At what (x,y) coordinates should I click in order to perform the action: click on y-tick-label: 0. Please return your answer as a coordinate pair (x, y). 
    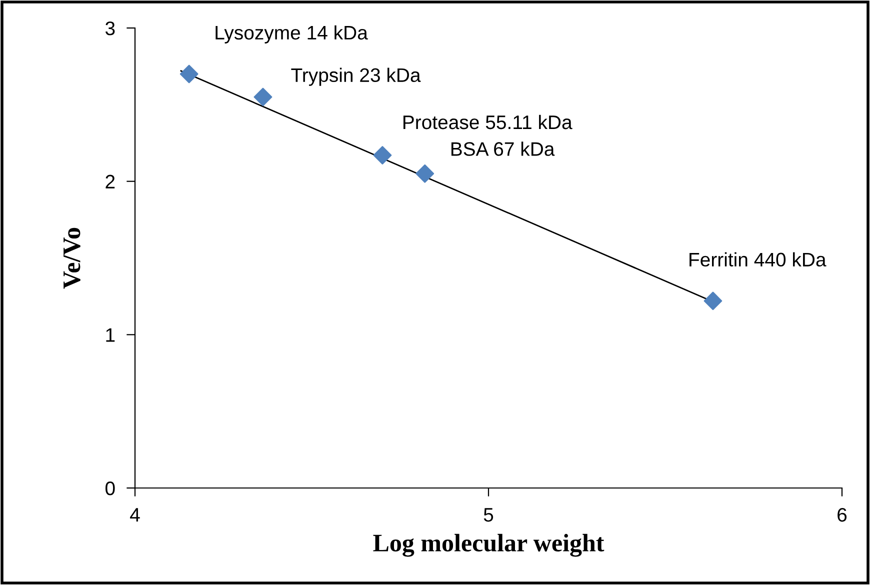
    Looking at the image, I should click on (110, 488).